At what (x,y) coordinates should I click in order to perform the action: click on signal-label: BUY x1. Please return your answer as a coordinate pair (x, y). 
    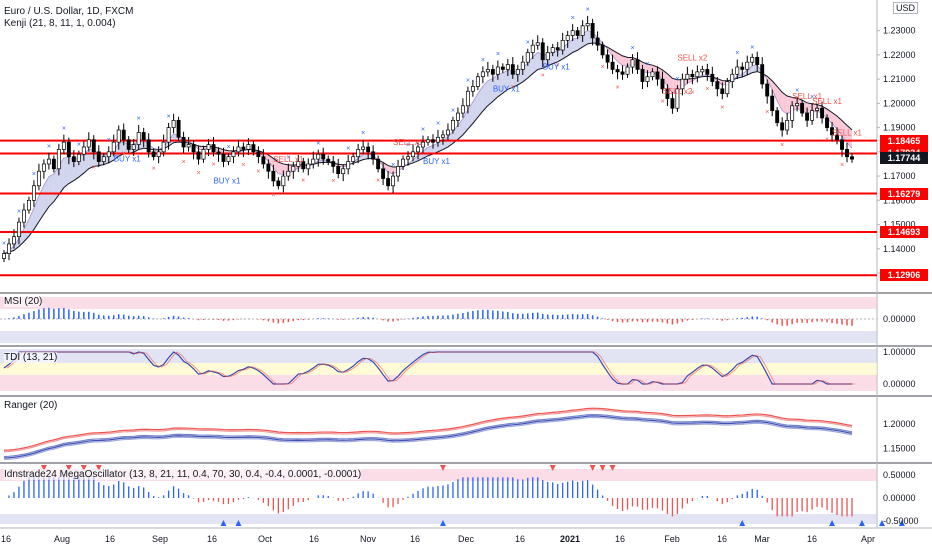
    Looking at the image, I should click on (227, 181).